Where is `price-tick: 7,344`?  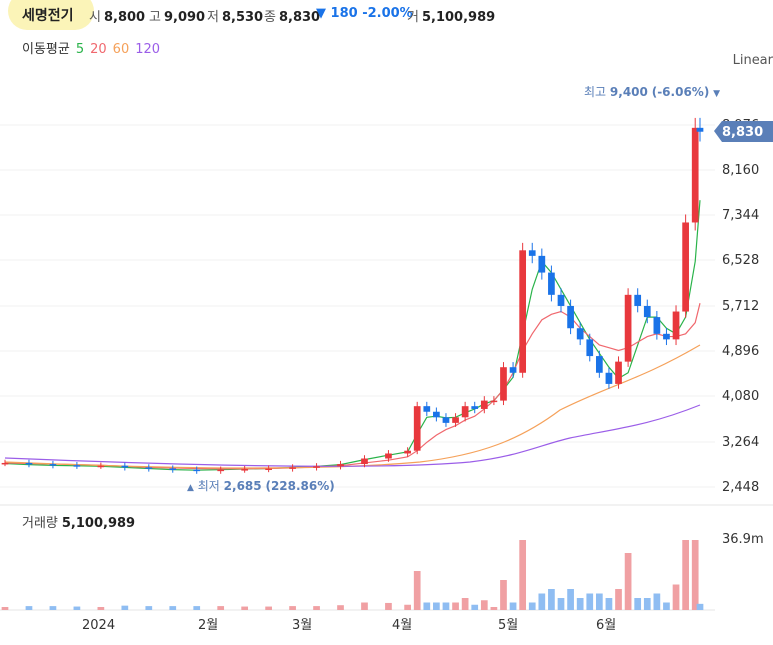
price-tick: 7,344 is located at coordinates (740, 215).